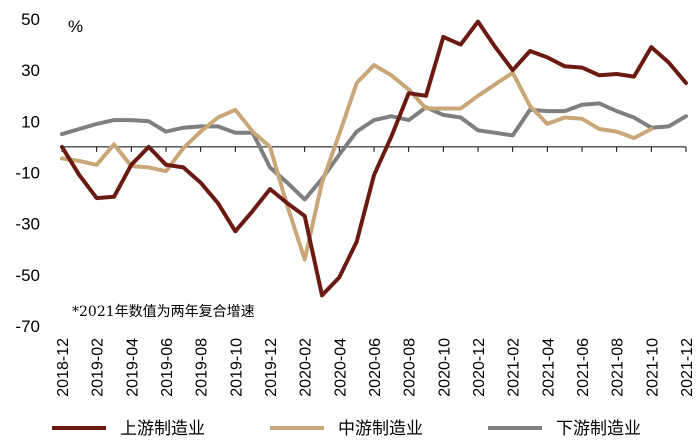 The width and height of the screenshot is (700, 448). What do you see at coordinates (163, 311) in the screenshot?
I see `chart-note: *2021年数值为两年复合增速` at bounding box center [163, 311].